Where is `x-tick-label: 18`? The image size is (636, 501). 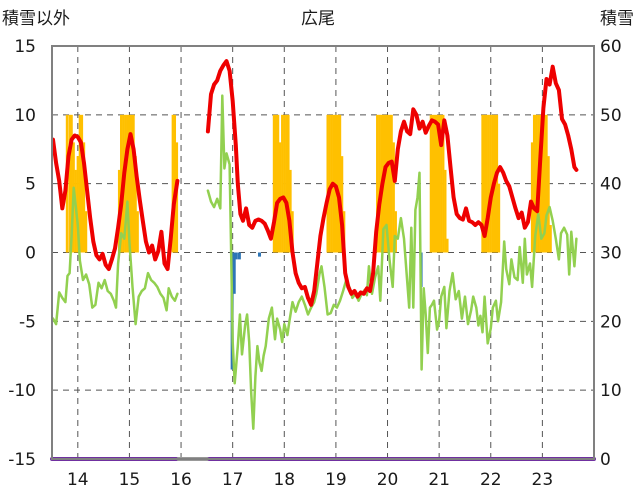
x-tick-label: 18 is located at coordinates (284, 480).